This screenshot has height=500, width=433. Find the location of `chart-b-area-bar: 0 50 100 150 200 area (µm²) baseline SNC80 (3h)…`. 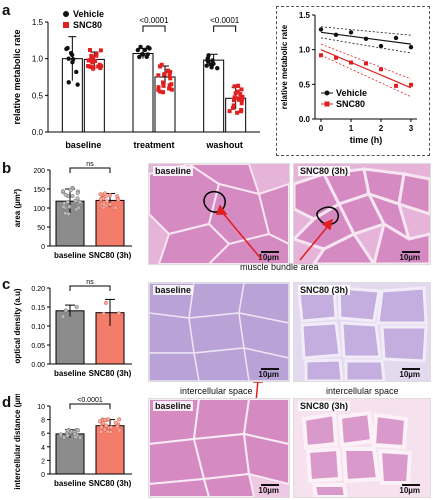

chart-b-area-bar: 0 50 100 150 200 area (µm²) baseline SNC80 (3h)… is located at coordinates (72, 210).